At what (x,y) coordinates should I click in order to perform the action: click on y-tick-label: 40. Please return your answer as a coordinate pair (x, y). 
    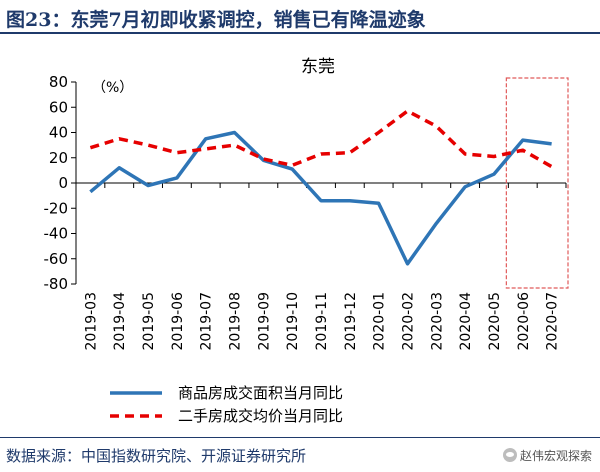
    Looking at the image, I should click on (58, 133).